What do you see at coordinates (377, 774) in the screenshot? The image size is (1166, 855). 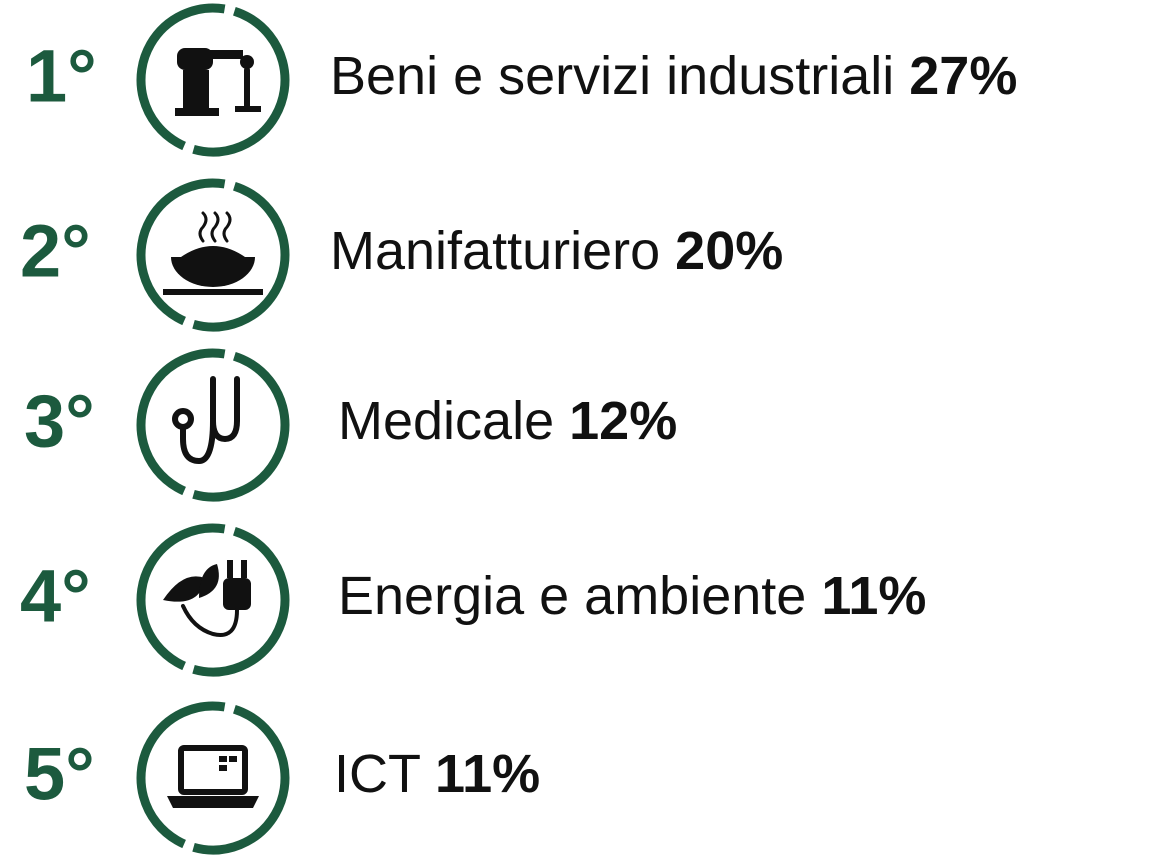 I see `item-label: ICT` at bounding box center [377, 774].